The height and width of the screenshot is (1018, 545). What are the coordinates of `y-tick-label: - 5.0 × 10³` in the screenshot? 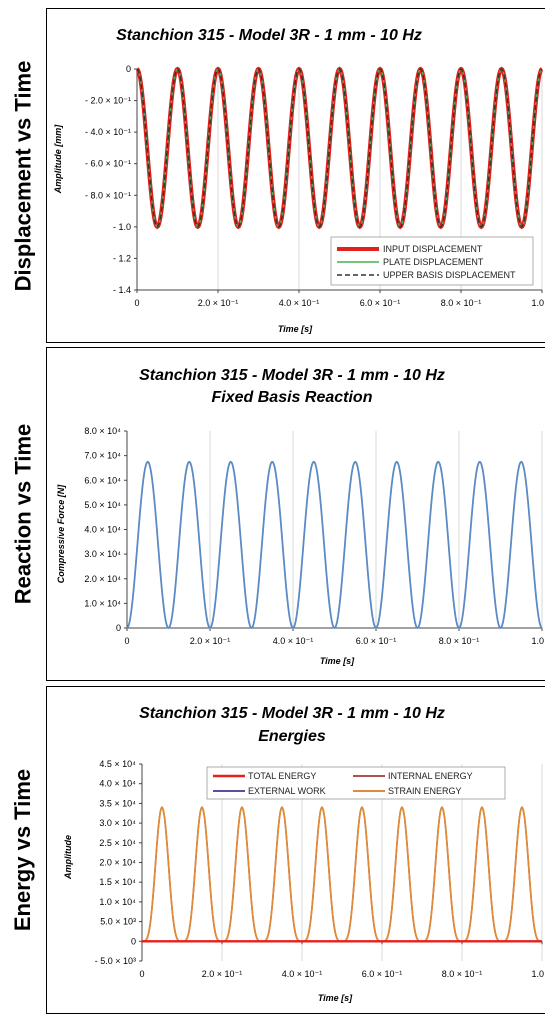 It's located at (115, 961).